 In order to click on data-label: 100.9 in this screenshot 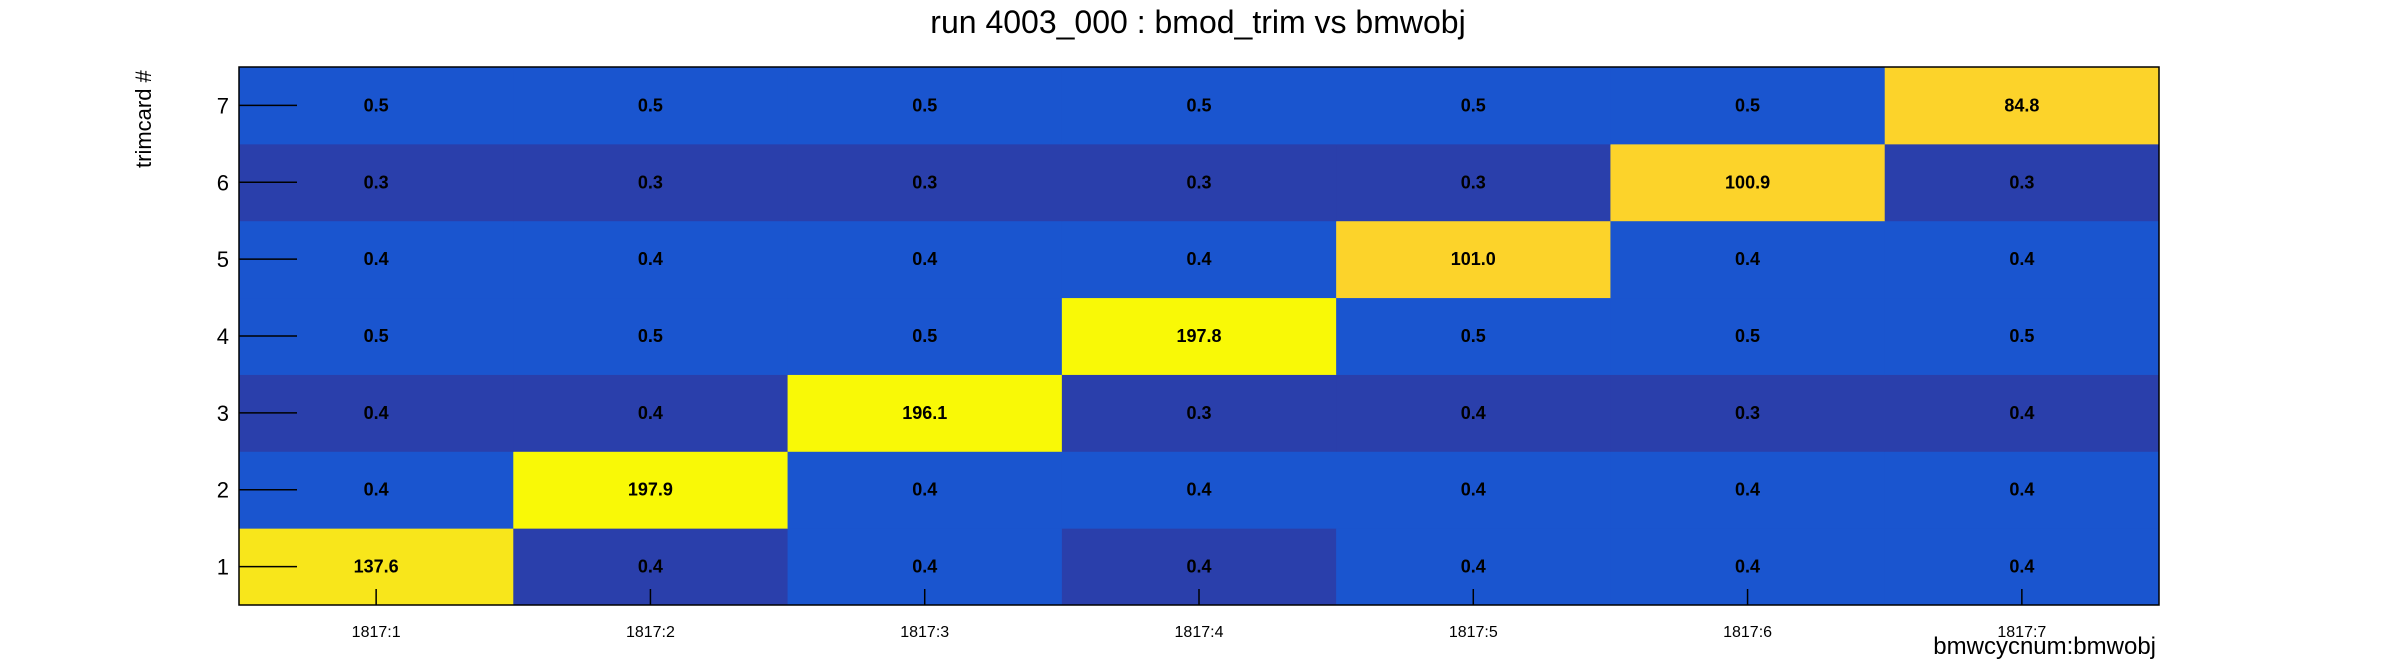, I will do `click(1747, 182)`.